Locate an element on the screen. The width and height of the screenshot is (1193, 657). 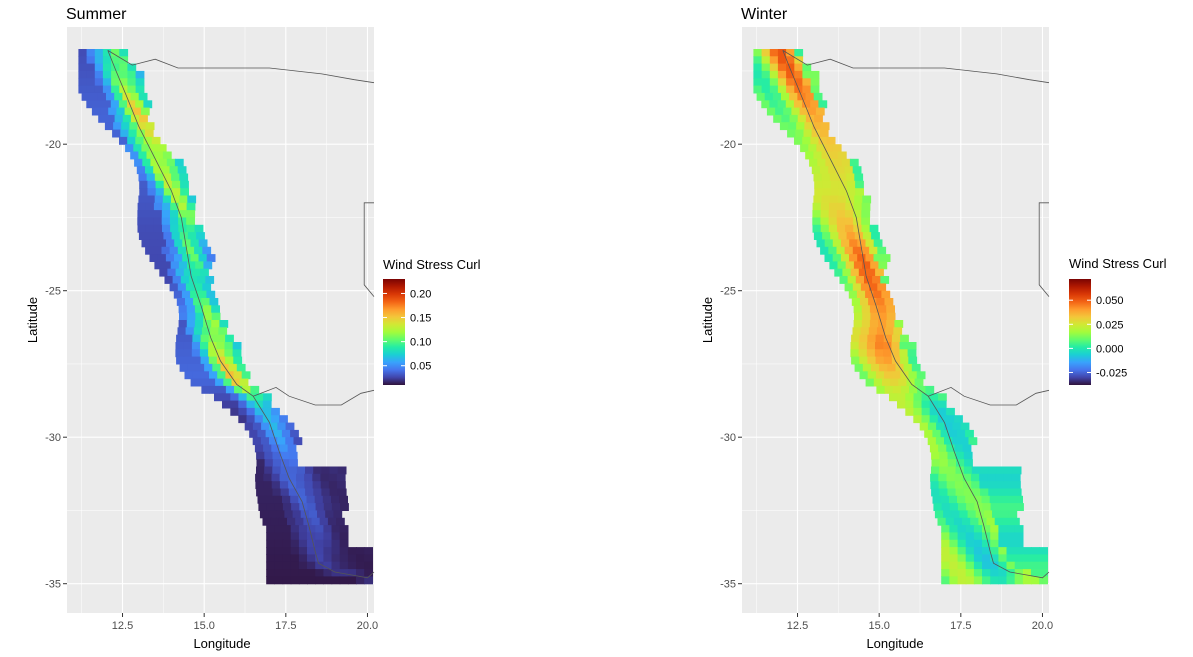
summer-x-tick-label: 17.5 is located at coordinates (285, 626).